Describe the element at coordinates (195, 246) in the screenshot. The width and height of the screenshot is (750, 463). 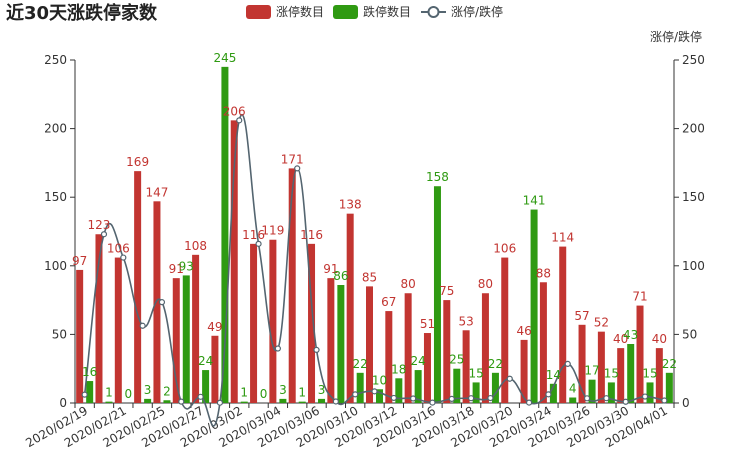
I see `data-label-up: 108` at that location.